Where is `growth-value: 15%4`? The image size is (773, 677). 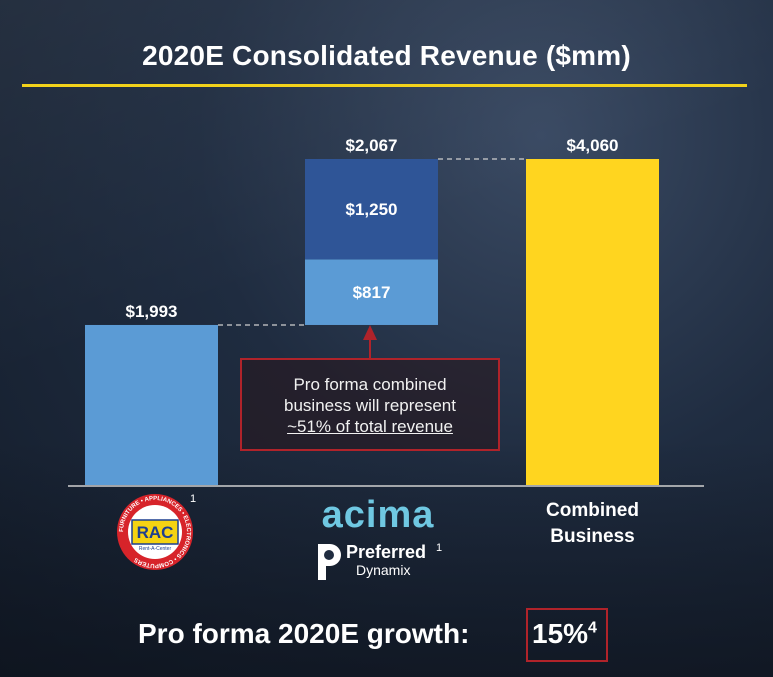
growth-value: 15%4 is located at coordinates (564, 634).